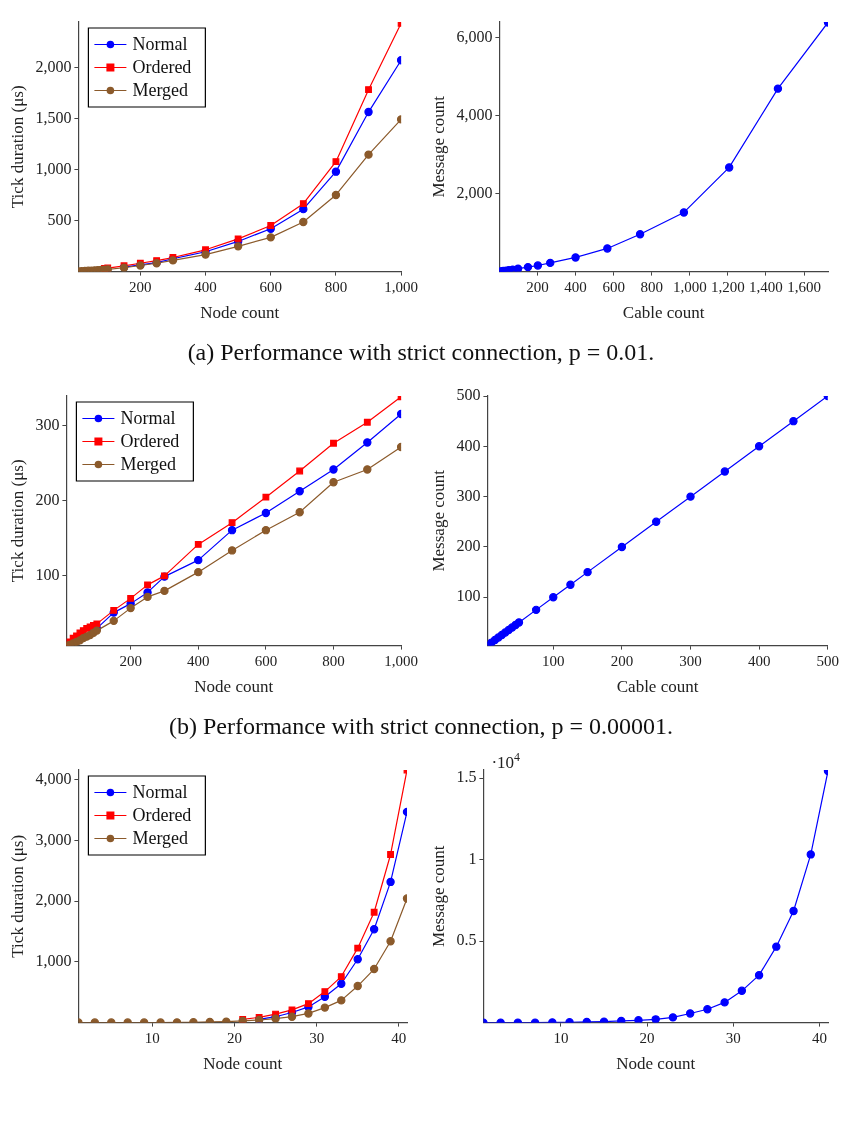 This screenshot has width=842, height=1133. Describe the element at coordinates (472, 858) in the screenshot. I see `y-tick-label: 1` at that location.